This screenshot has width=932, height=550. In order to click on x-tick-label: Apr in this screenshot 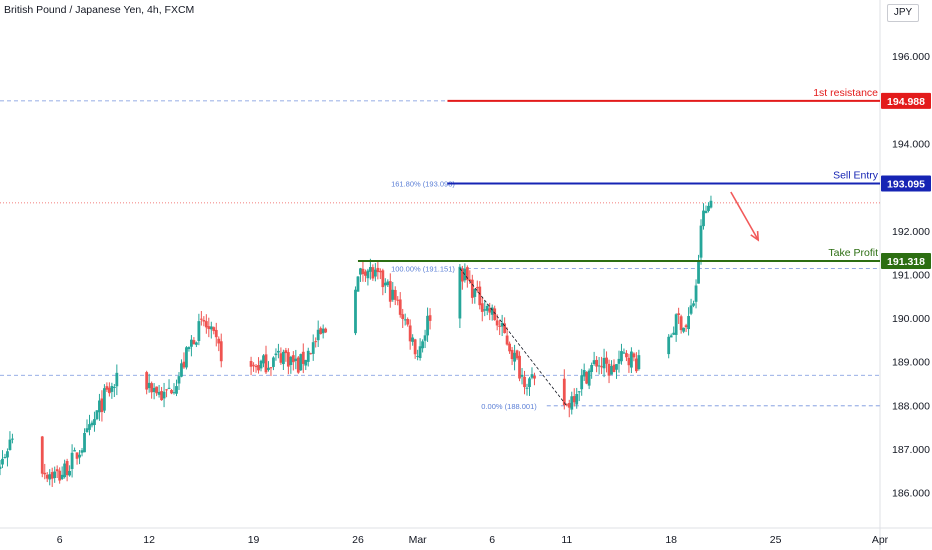, I will do `click(880, 540)`.